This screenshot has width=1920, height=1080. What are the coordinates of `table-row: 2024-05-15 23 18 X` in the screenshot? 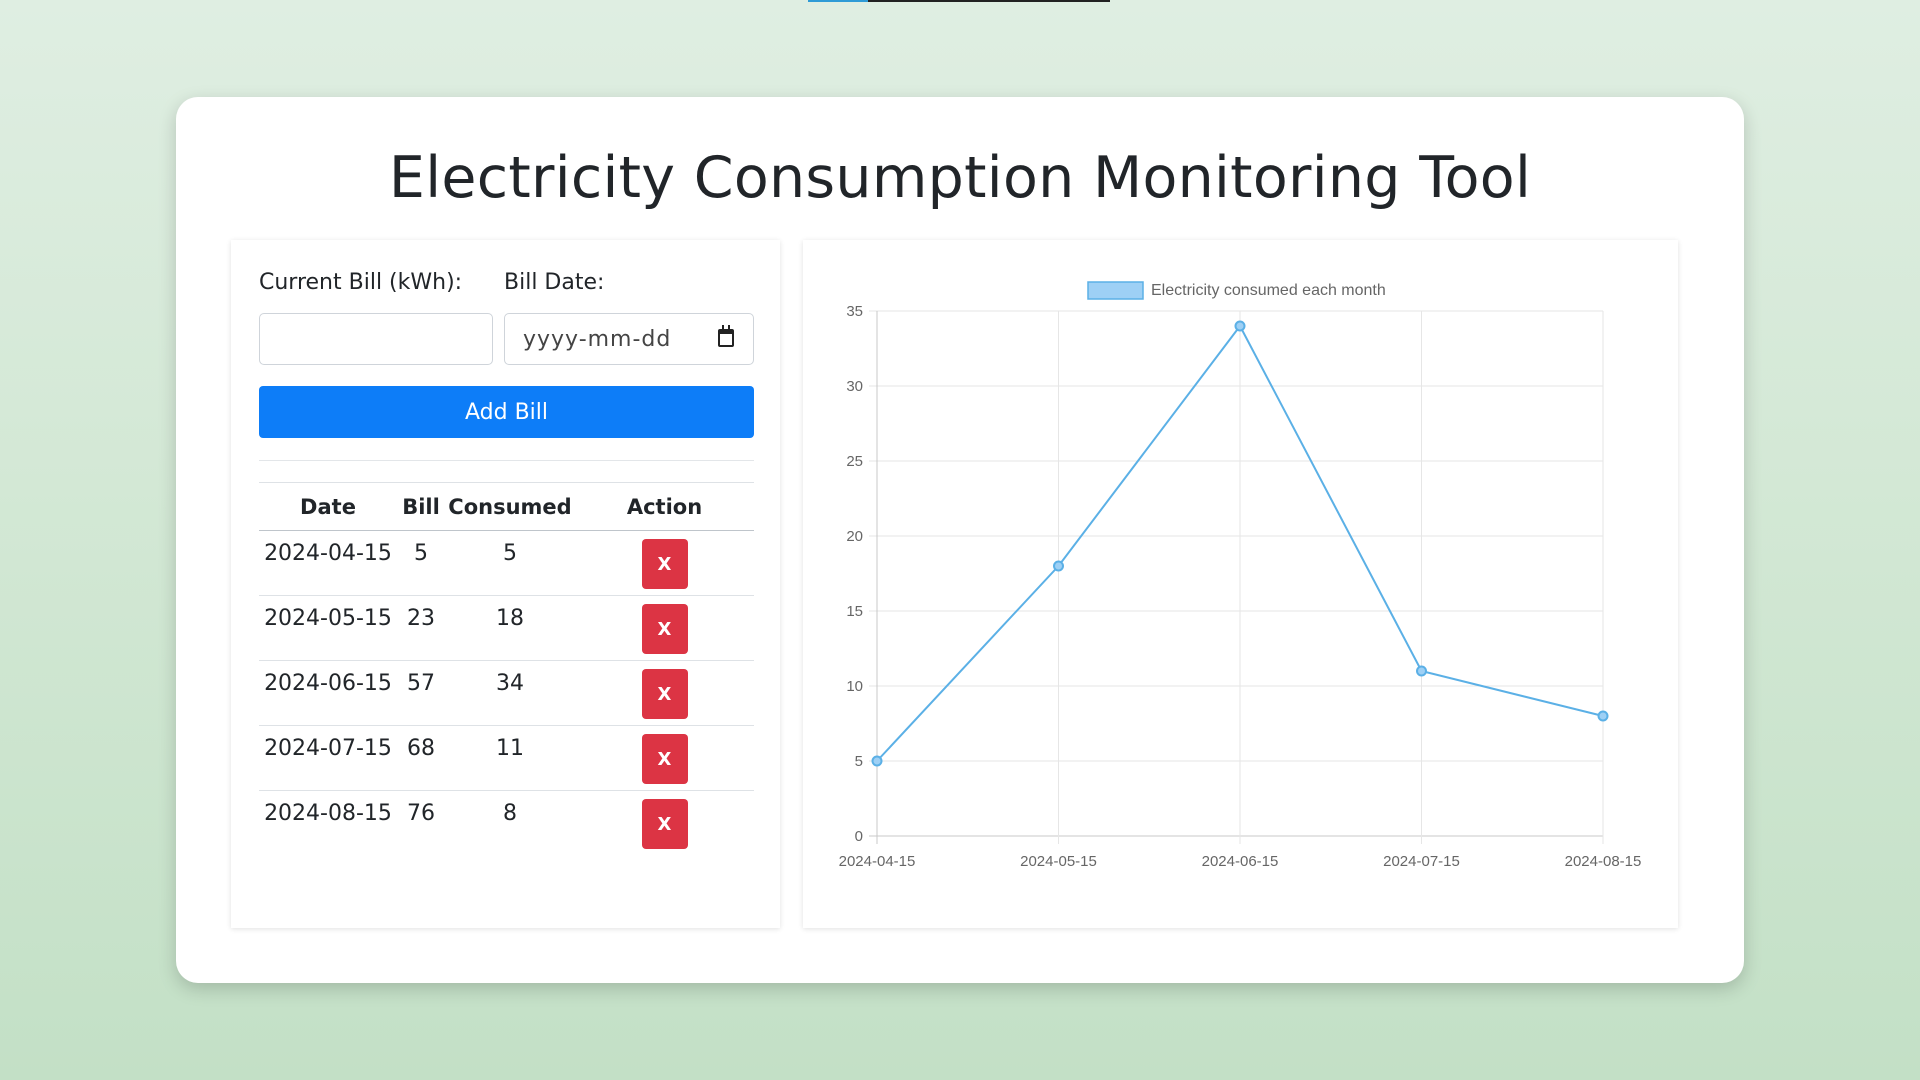 It's located at (506, 628).